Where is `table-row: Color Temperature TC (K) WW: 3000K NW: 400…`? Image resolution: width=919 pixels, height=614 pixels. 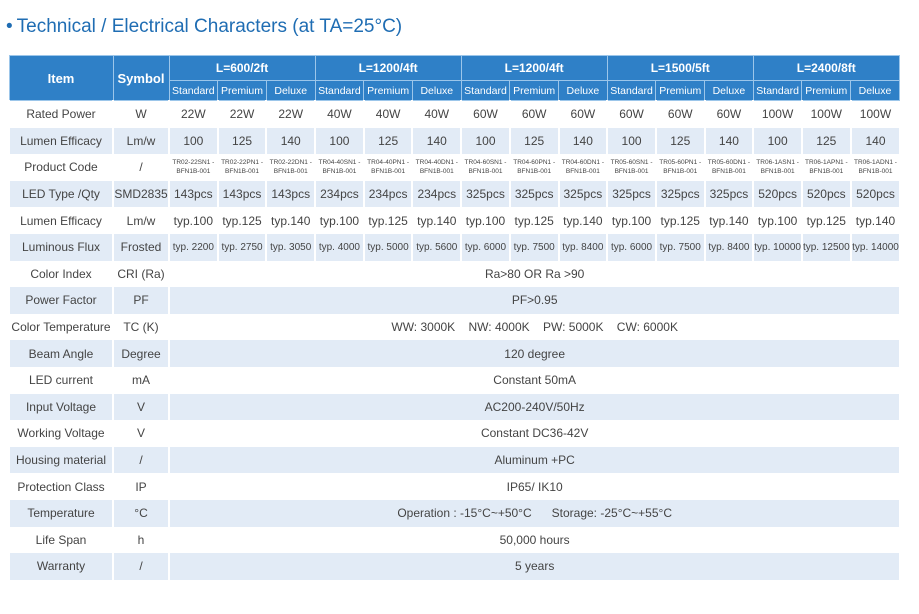 table-row: Color Temperature TC (K) WW: 3000K NW: 400… is located at coordinates (454, 327).